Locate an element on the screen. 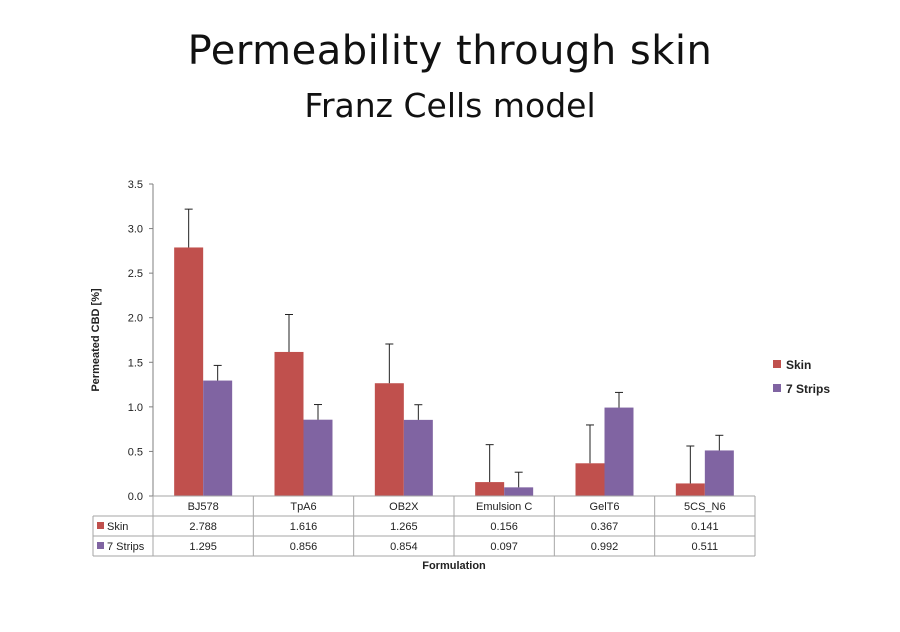  table-row-label: 7 Strips is located at coordinates (126, 547).